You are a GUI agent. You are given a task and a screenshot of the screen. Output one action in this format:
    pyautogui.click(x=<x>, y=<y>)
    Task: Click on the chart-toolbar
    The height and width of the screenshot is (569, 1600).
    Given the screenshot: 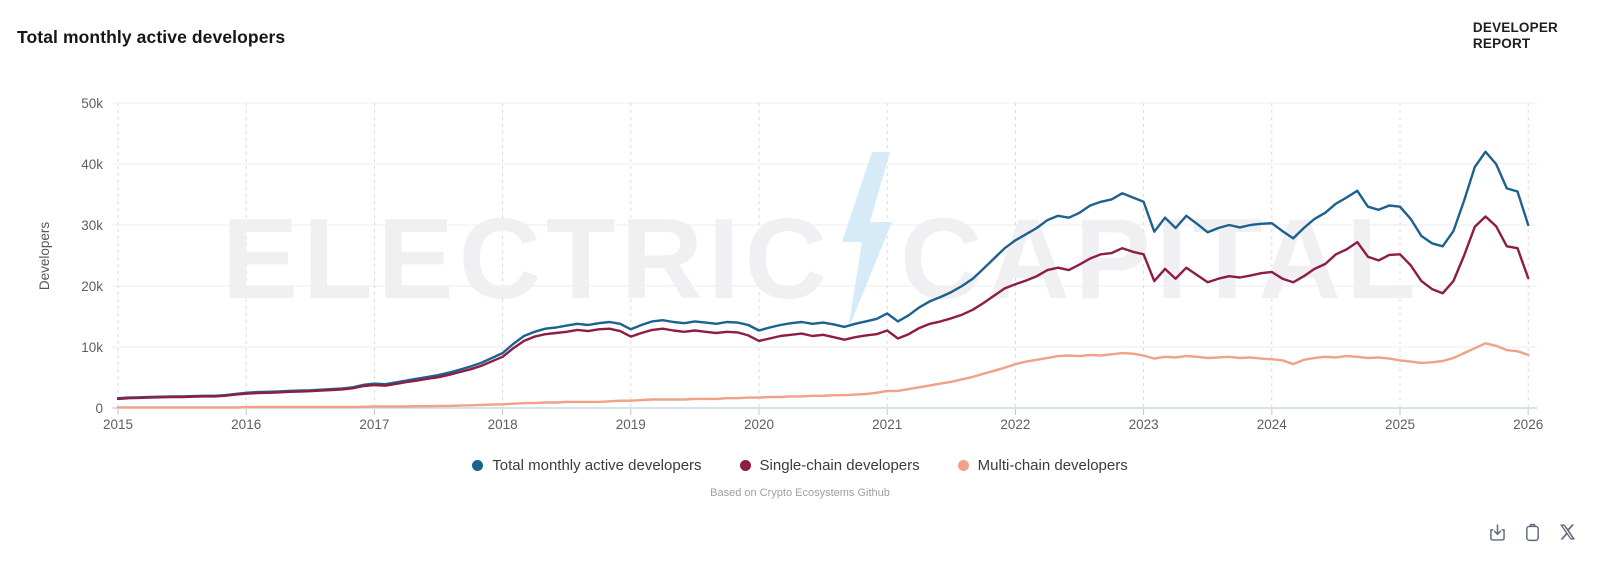 What is the action you would take?
    pyautogui.click(x=1532, y=532)
    